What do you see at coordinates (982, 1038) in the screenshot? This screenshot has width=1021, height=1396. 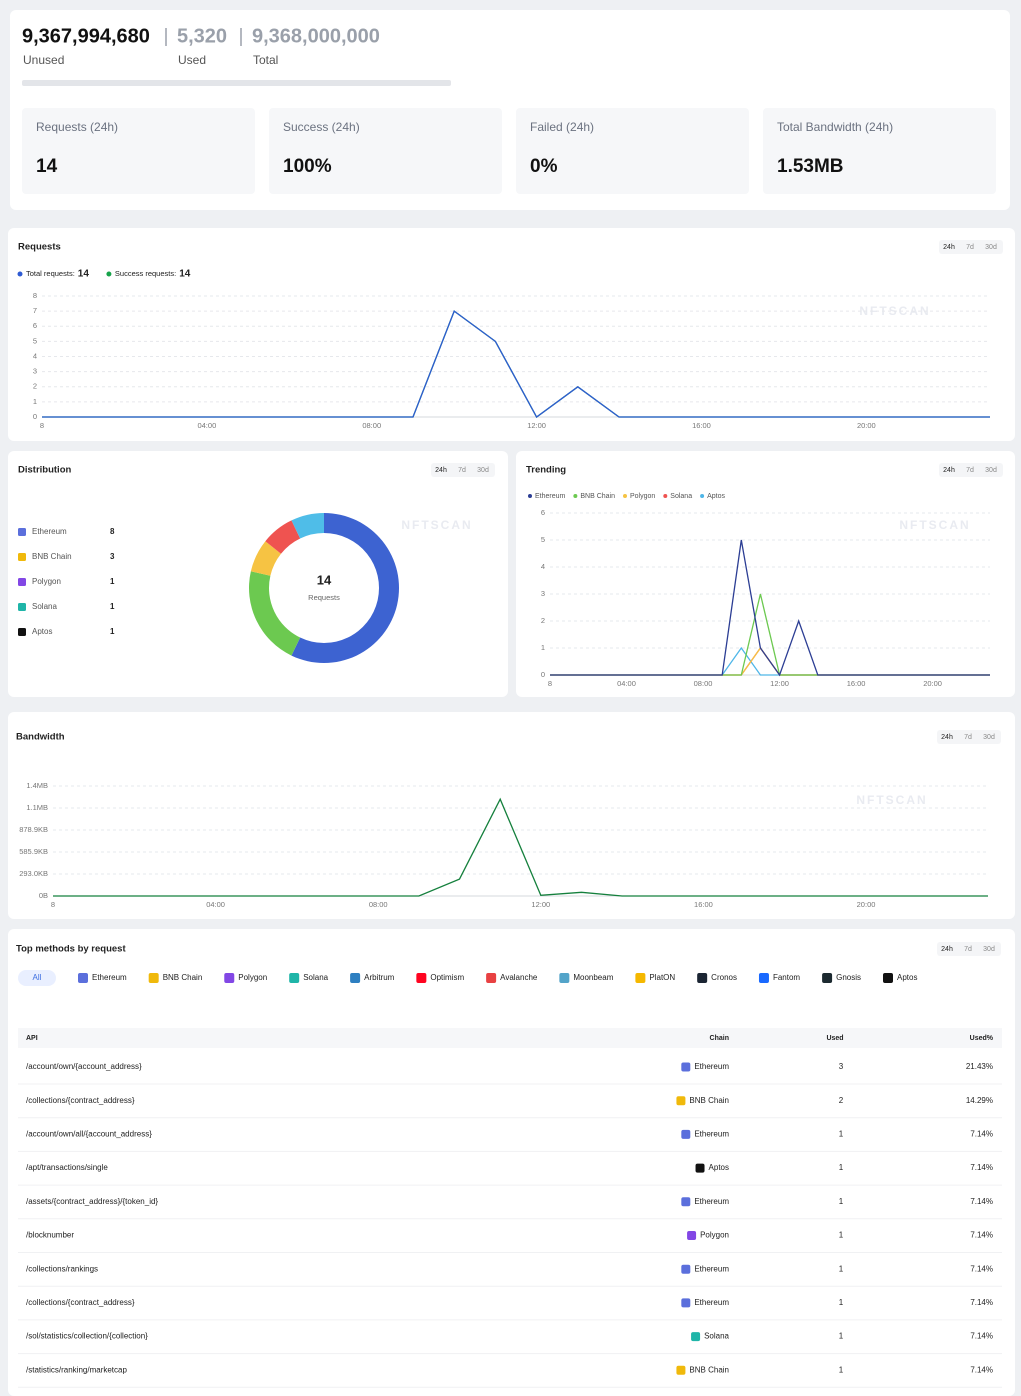 I see `column-header: Used%` at bounding box center [982, 1038].